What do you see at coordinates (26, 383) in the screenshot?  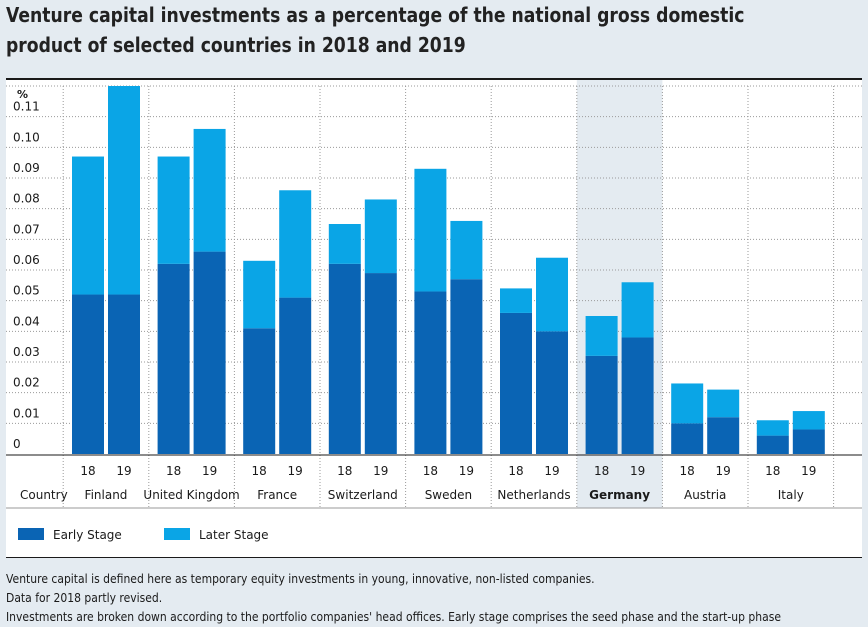 I see `y-tick-label: 0.02` at bounding box center [26, 383].